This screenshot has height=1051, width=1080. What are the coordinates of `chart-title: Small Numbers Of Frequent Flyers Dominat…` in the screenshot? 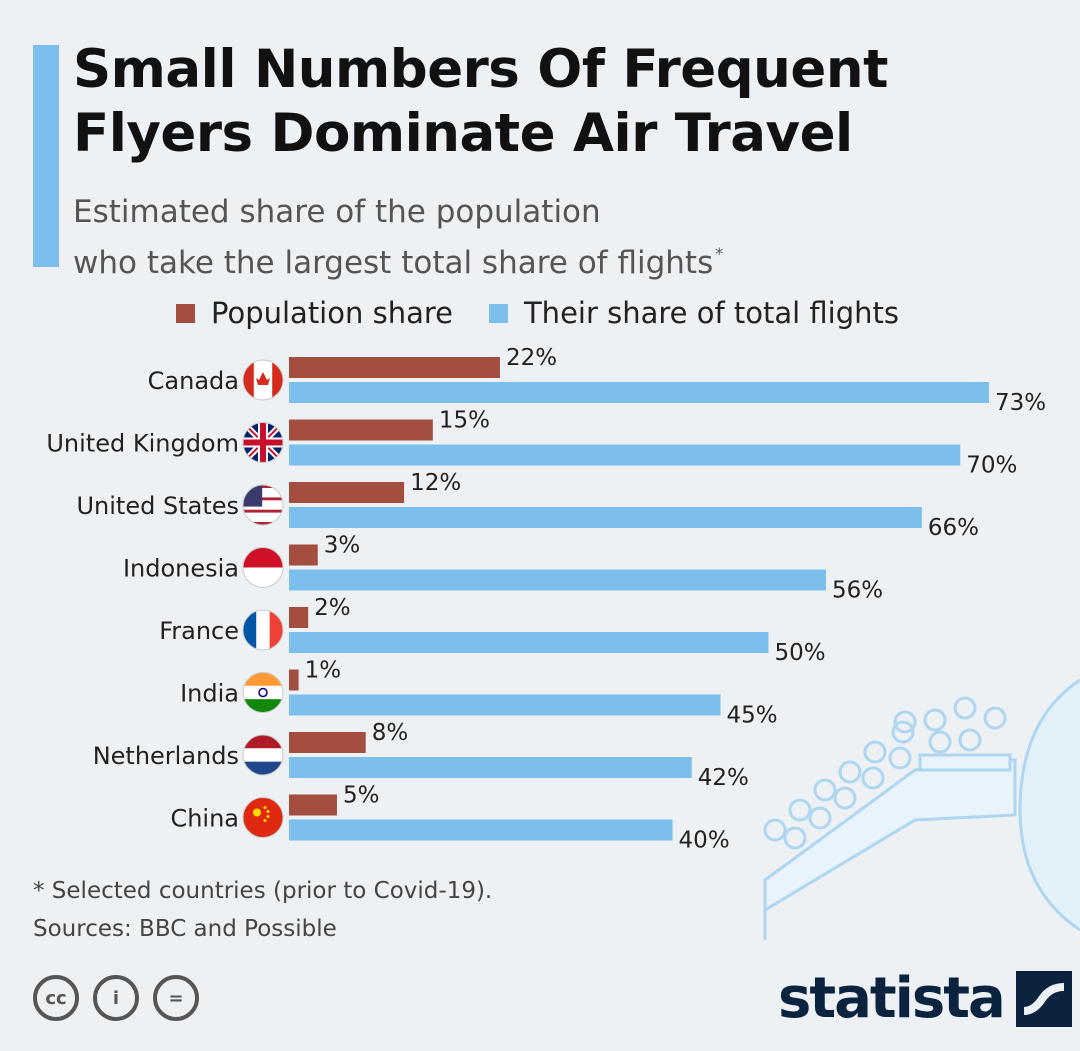 It's located at (480, 101).